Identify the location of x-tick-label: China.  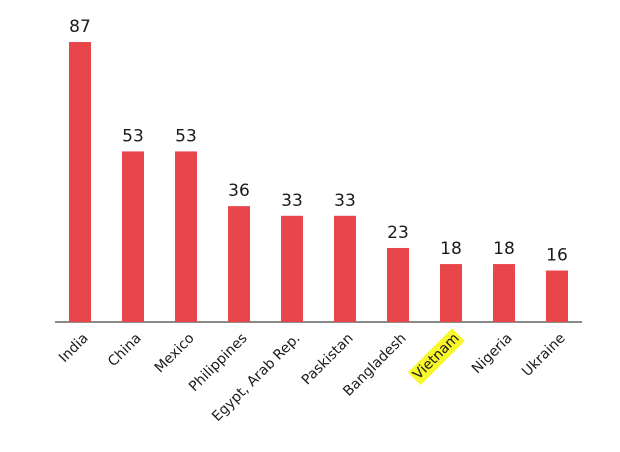
(125, 350).